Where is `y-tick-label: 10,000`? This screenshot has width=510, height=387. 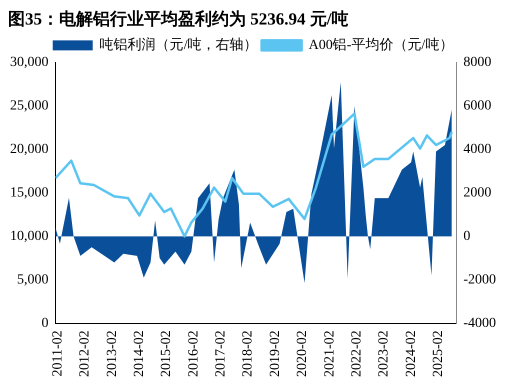 y-tick-label: 10,000 is located at coordinates (29, 236).